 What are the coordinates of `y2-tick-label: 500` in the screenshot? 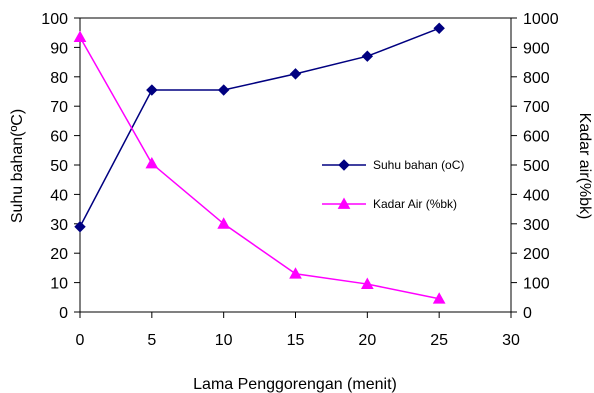 It's located at (536, 166).